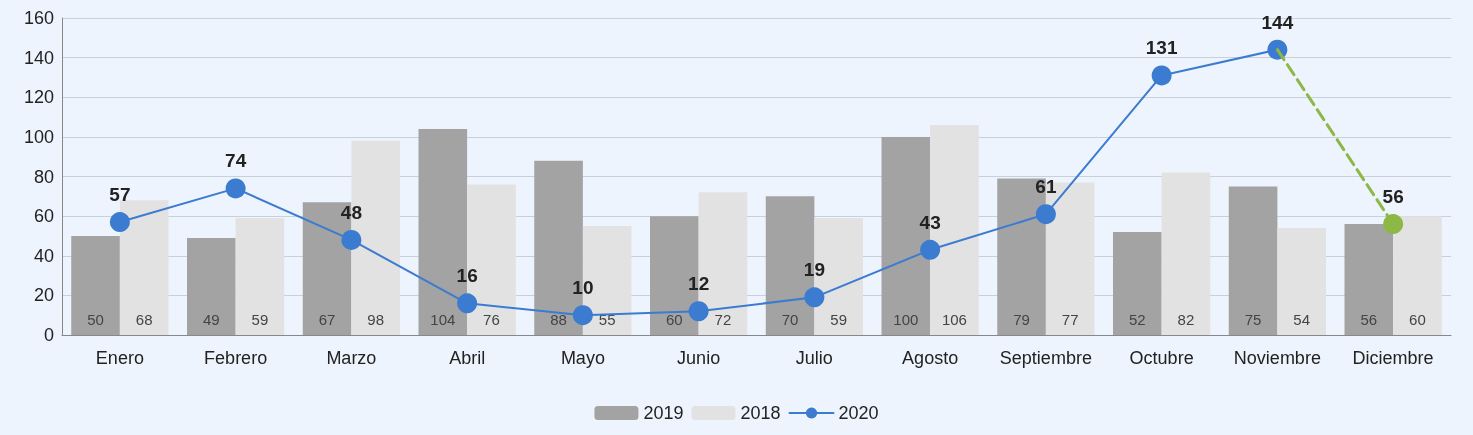  Describe the element at coordinates (351, 212) in the screenshot. I see `data-label: 48` at that location.